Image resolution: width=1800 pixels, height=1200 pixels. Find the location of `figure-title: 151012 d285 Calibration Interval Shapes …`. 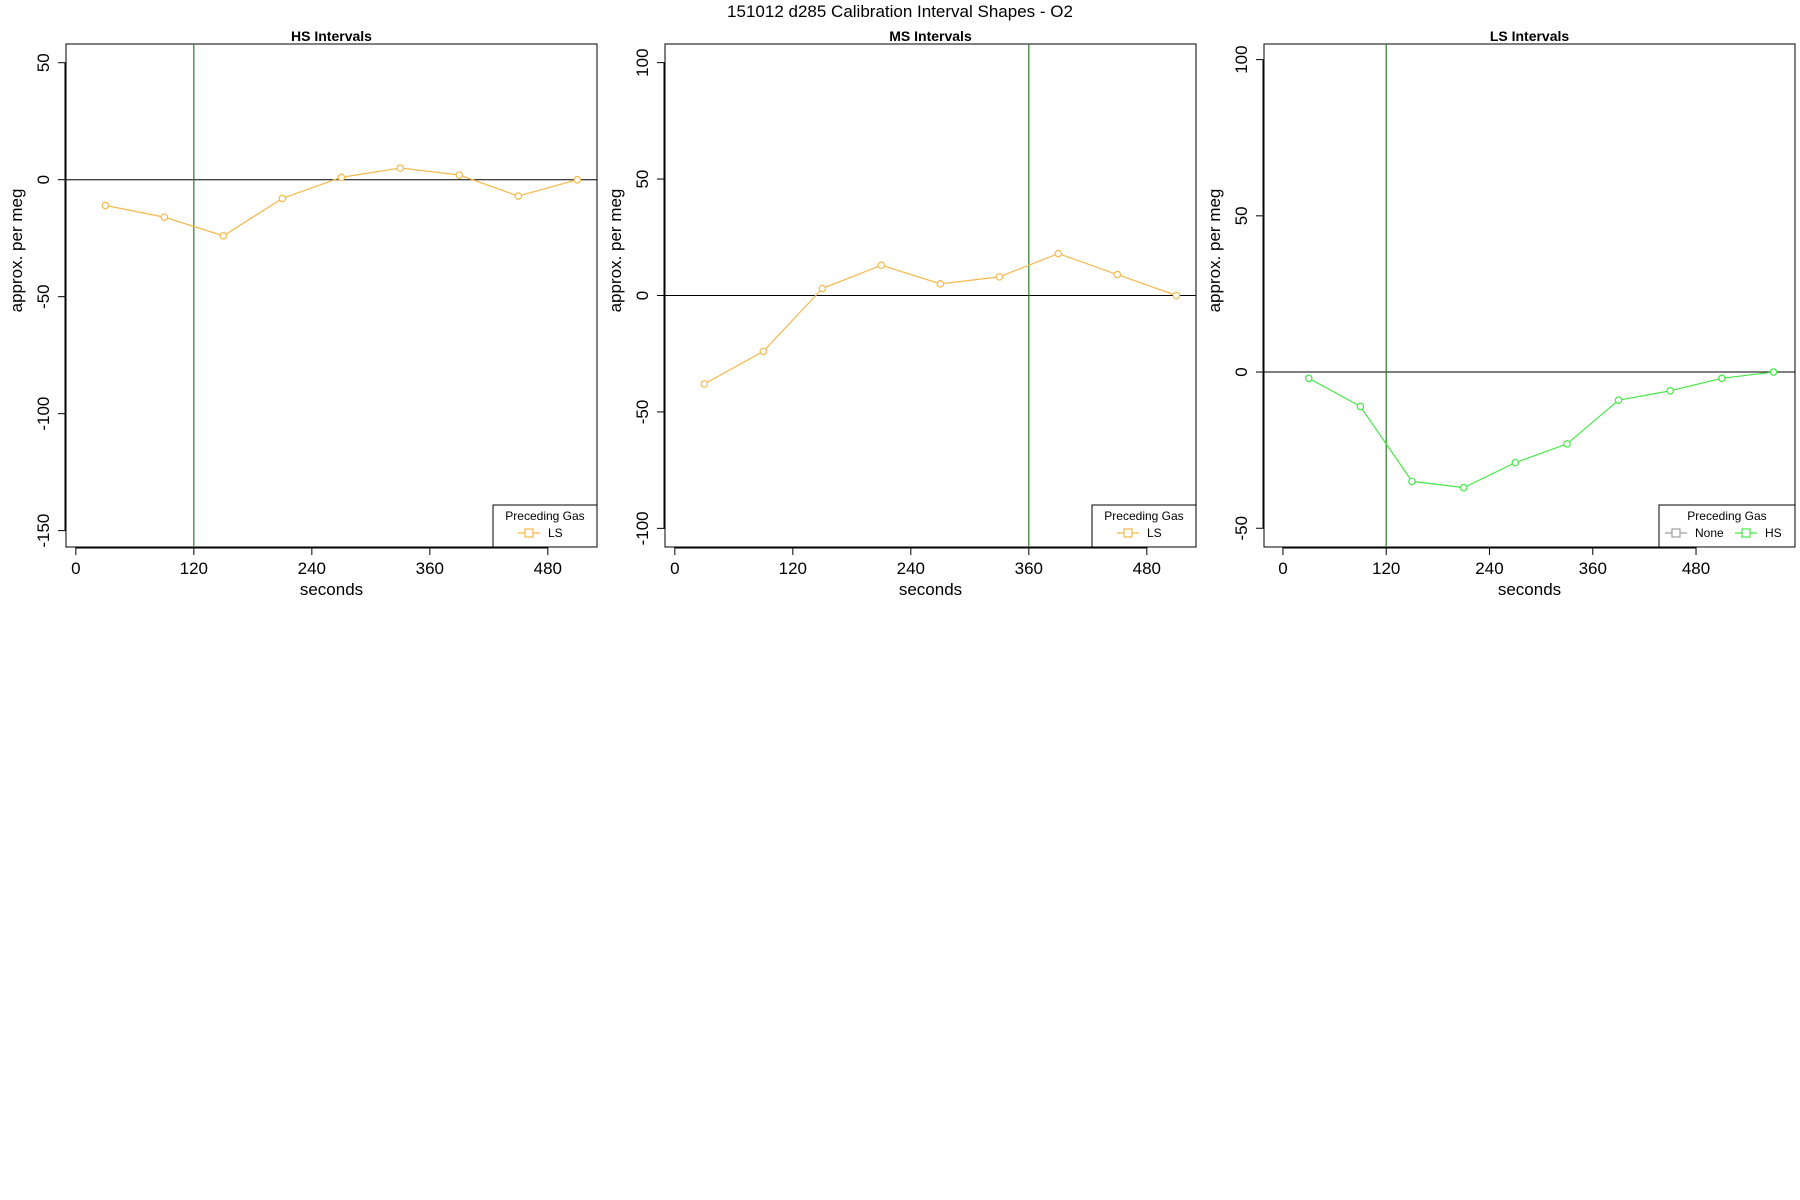

figure-title: 151012 d285 Calibration Interval Shapes … is located at coordinates (900, 11).